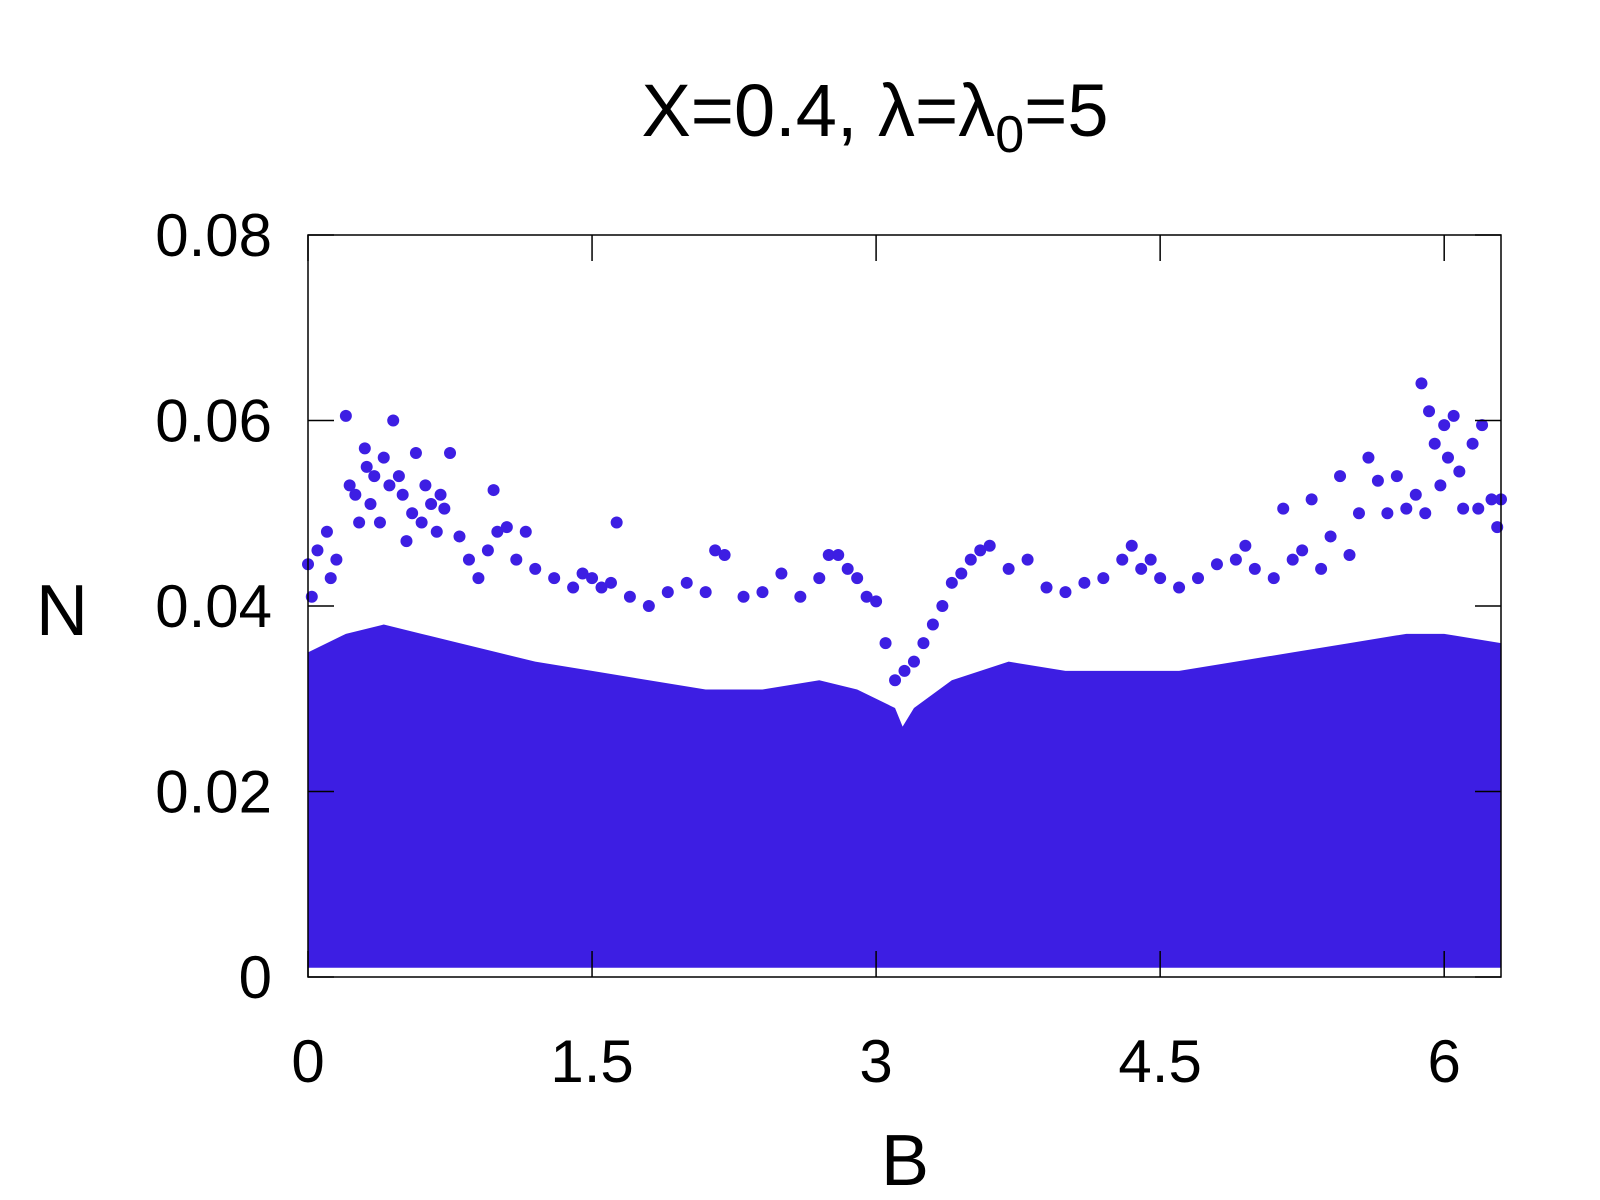  Describe the element at coordinates (1066, 110) in the screenshot. I see `chart-title-suffix: =5` at that location.